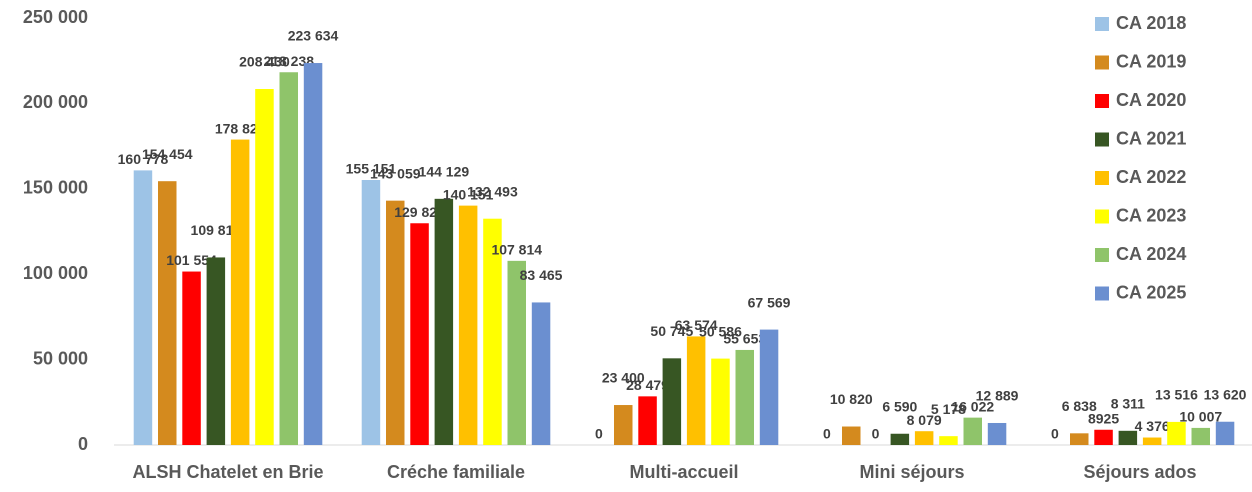  I want to click on legend-label: CA 2021, so click(1151, 138).